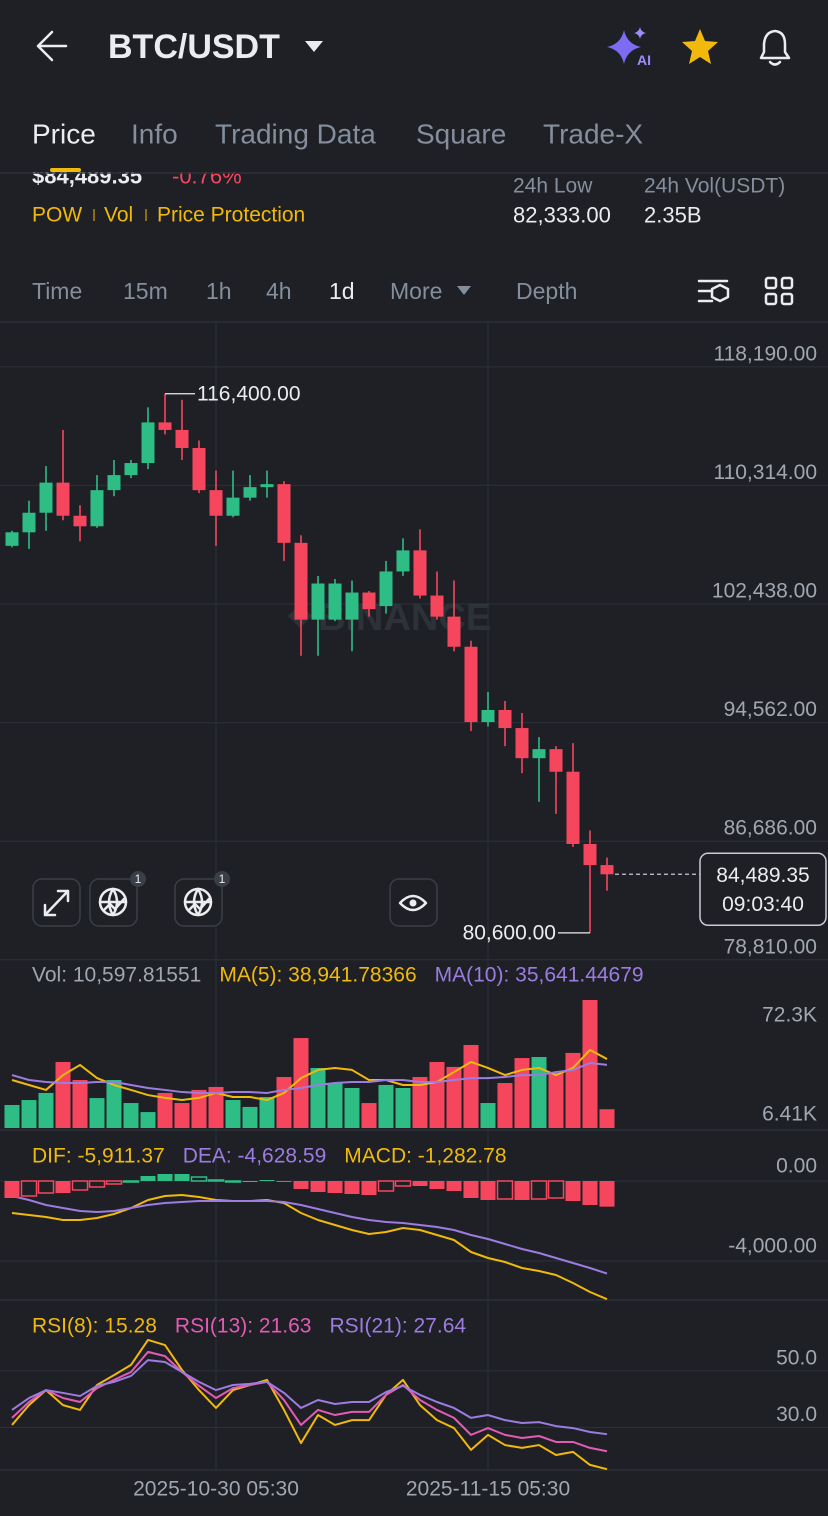 Image resolution: width=828 pixels, height=1516 pixels. What do you see at coordinates (770, 946) in the screenshot?
I see `y-tick-label: 78,810.00` at bounding box center [770, 946].